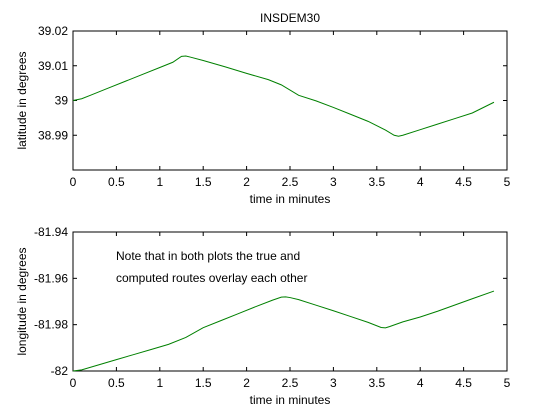 This screenshot has height=420, width=560. What do you see at coordinates (60, 371) in the screenshot?
I see `lon-y-tick-label: -82` at bounding box center [60, 371].